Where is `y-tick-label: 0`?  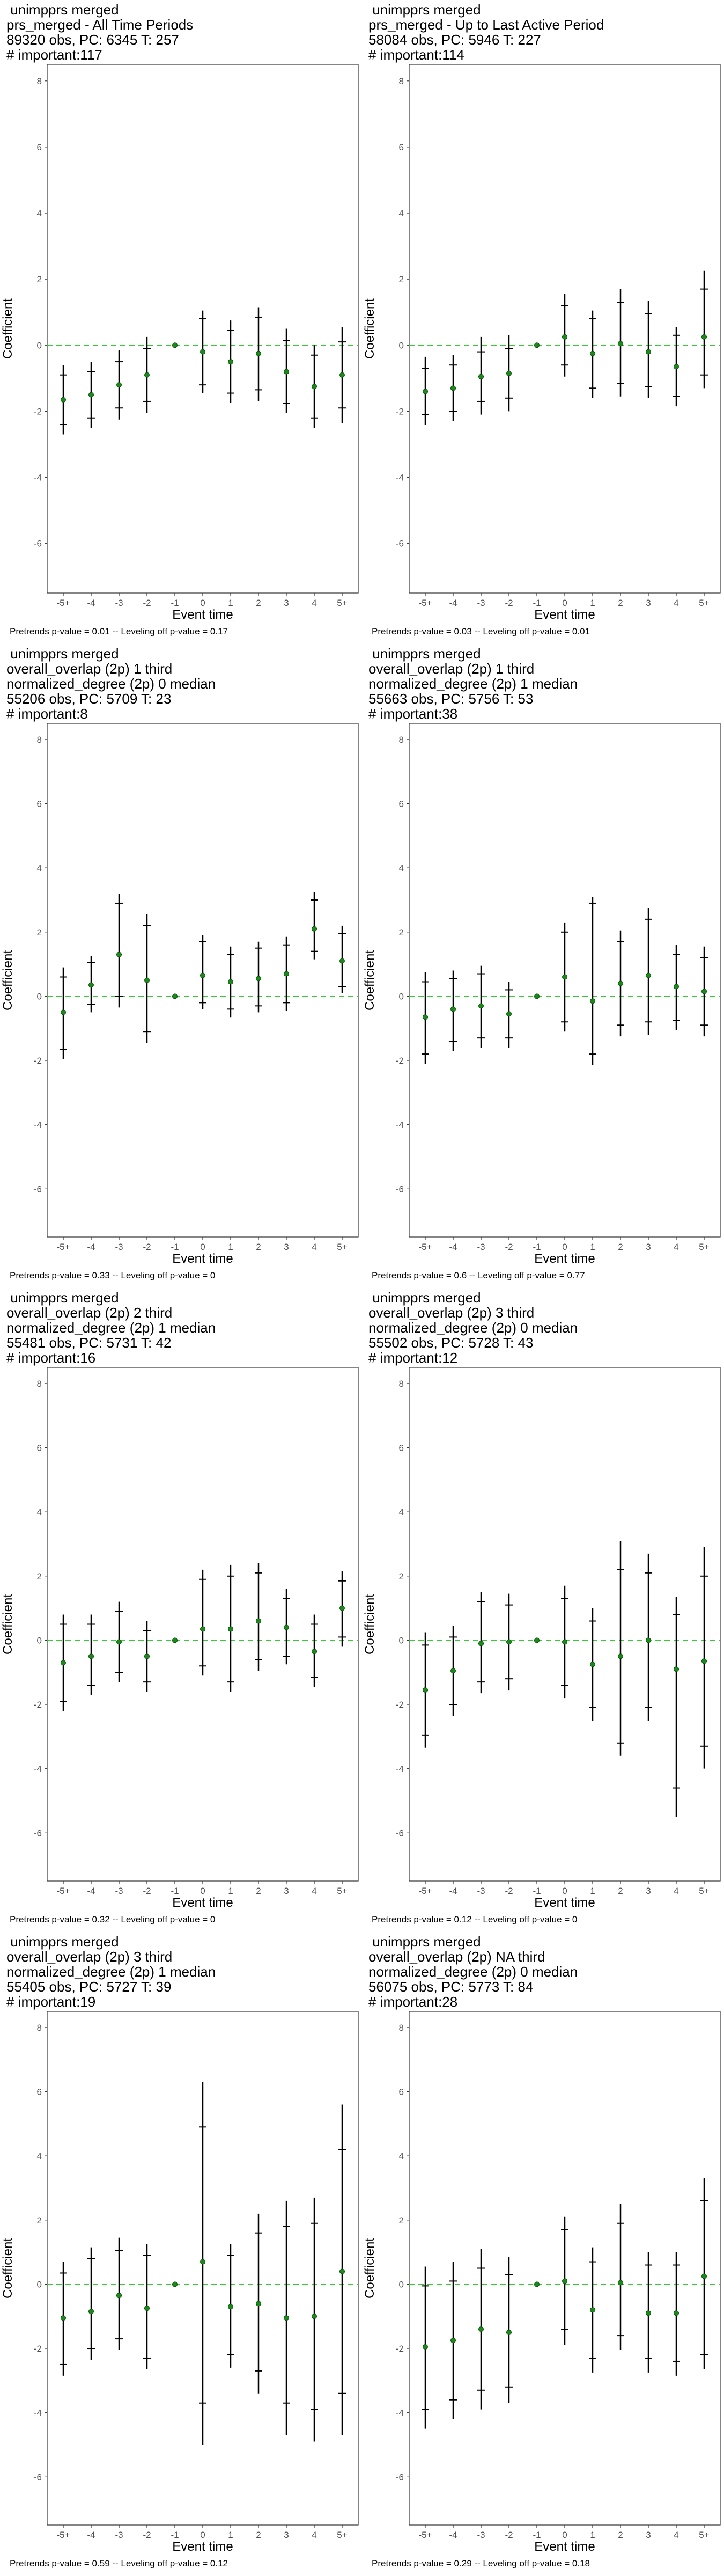
y-tick-label: 0 is located at coordinates (401, 2284).